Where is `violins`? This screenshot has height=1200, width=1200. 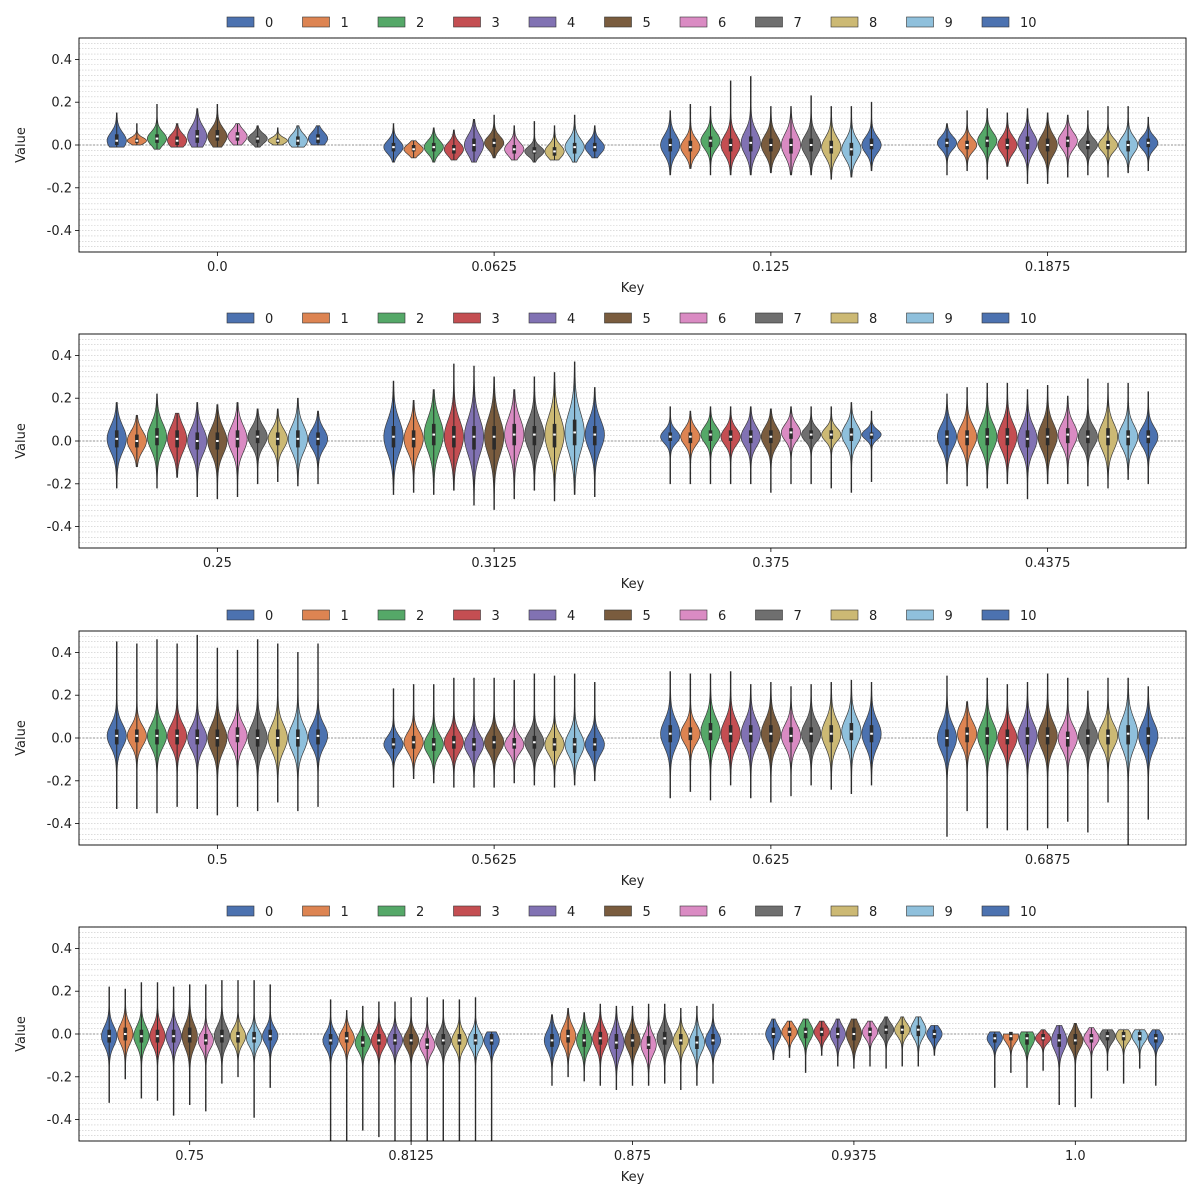 violins is located at coordinates (632, 130).